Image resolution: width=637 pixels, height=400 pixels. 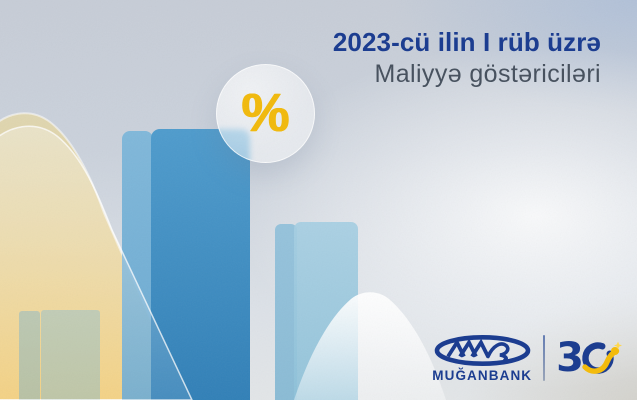 I want to click on muganbank-emblem-block: MUĞANBANK, so click(x=482, y=358).